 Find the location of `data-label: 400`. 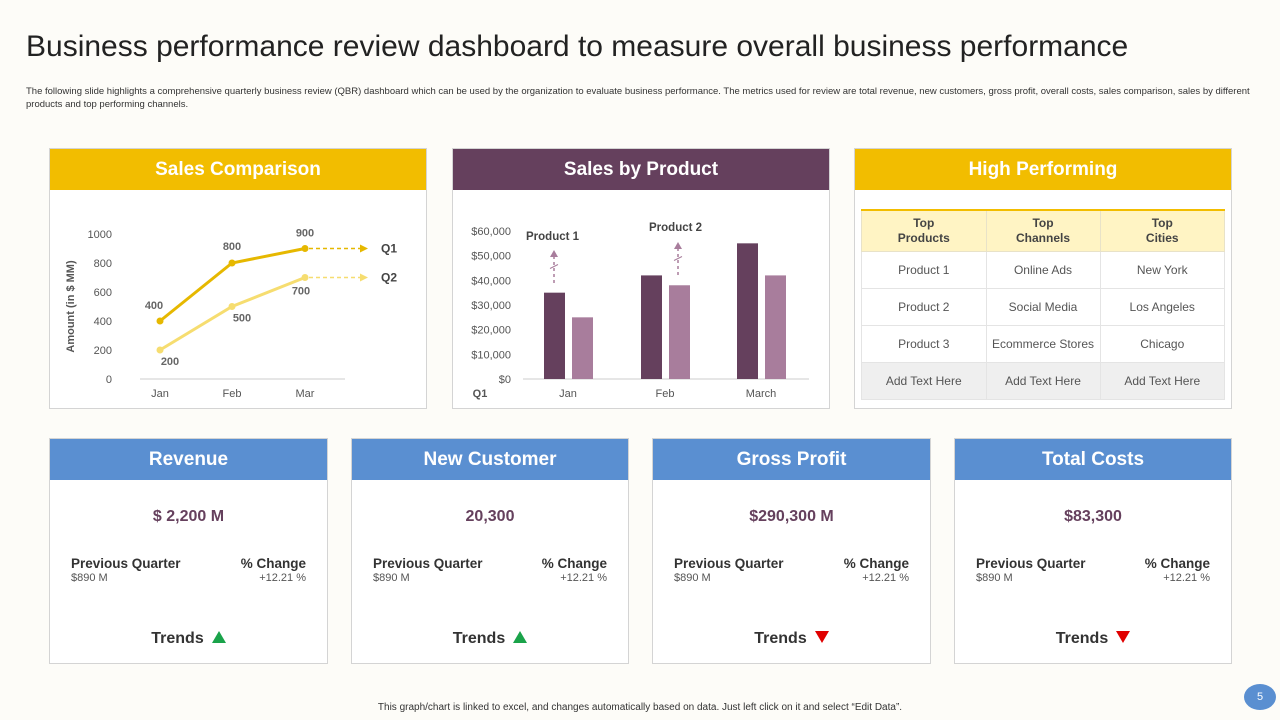

data-label: 400 is located at coordinates (154, 306).